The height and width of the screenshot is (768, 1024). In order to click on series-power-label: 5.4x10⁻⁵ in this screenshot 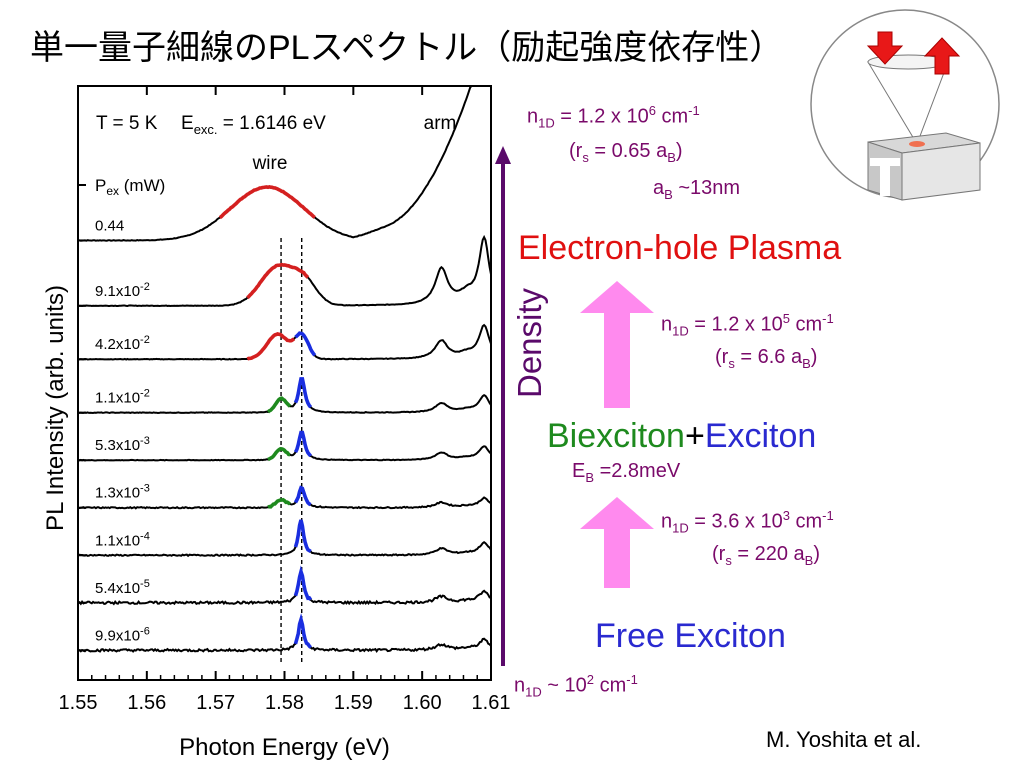, I will do `click(122, 587)`.